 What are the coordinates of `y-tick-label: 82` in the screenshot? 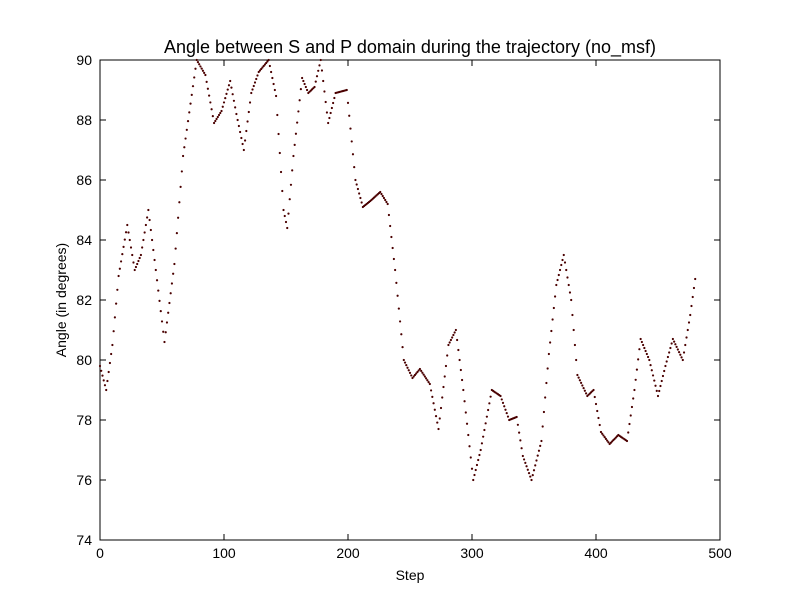 It's located at (84, 300).